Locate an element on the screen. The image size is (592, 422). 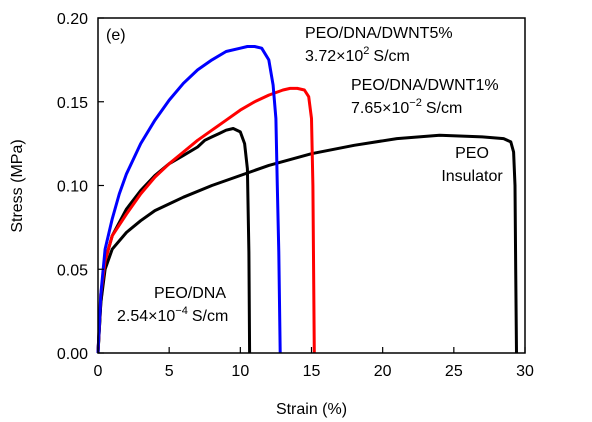
annotation-dwnt1-name: PEO/DNA/DWNT1% is located at coordinates (425, 85).